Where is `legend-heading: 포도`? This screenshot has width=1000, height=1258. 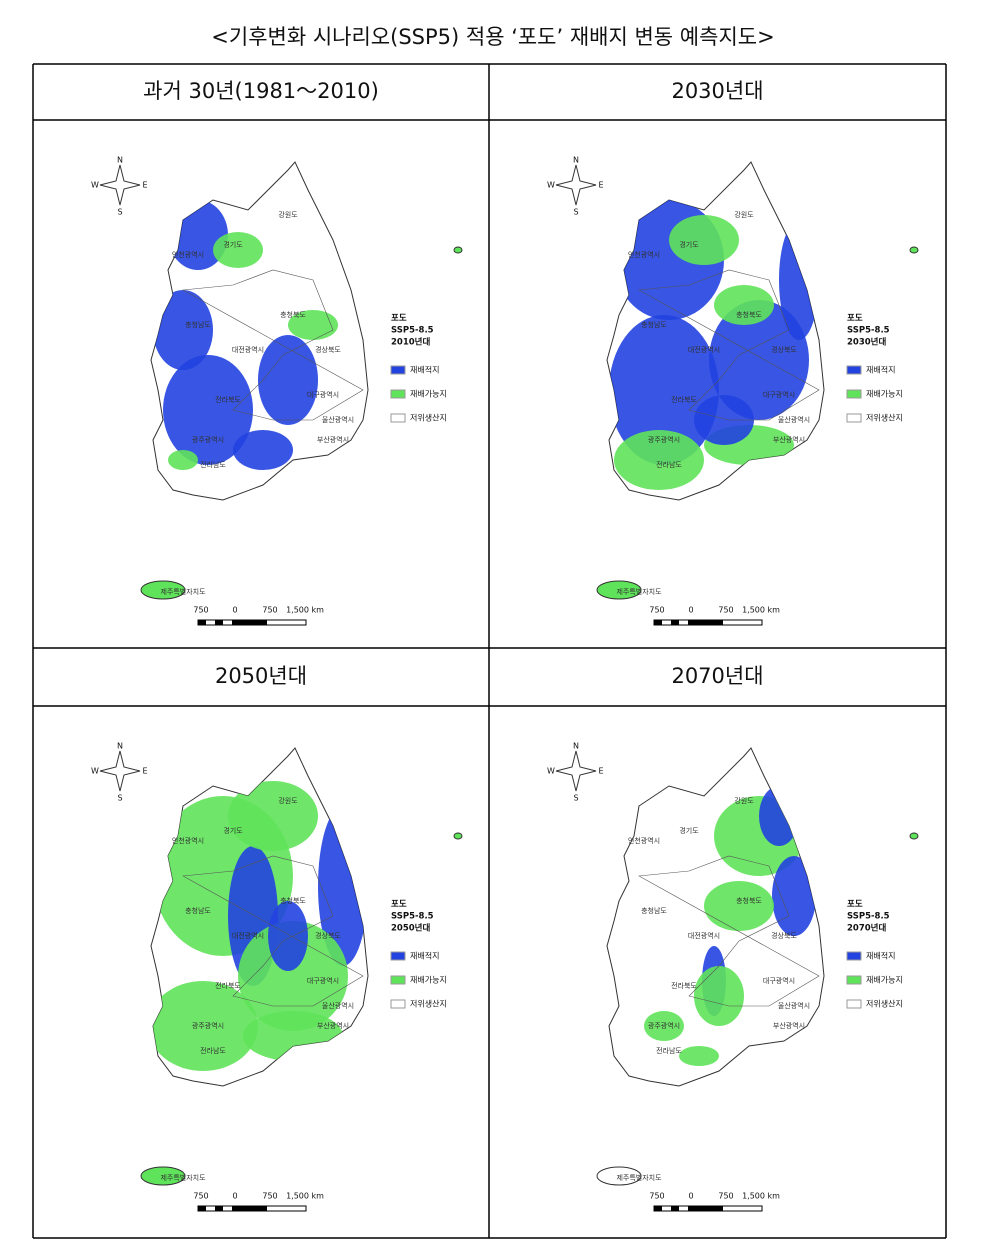
legend-heading: 포도 is located at coordinates (855, 319).